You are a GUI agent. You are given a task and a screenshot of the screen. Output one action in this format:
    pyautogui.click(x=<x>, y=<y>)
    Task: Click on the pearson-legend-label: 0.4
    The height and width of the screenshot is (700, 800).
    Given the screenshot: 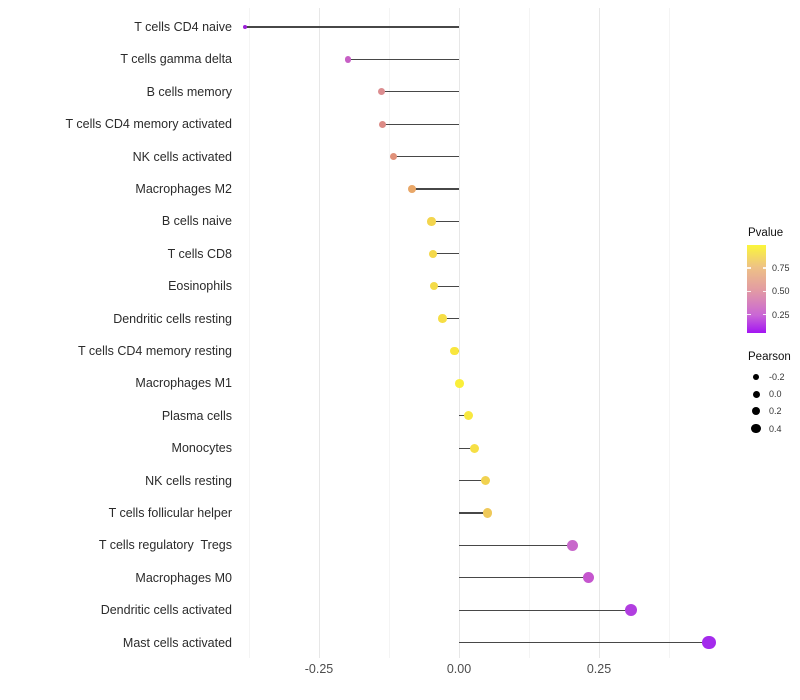 What is the action you would take?
    pyautogui.click(x=775, y=428)
    